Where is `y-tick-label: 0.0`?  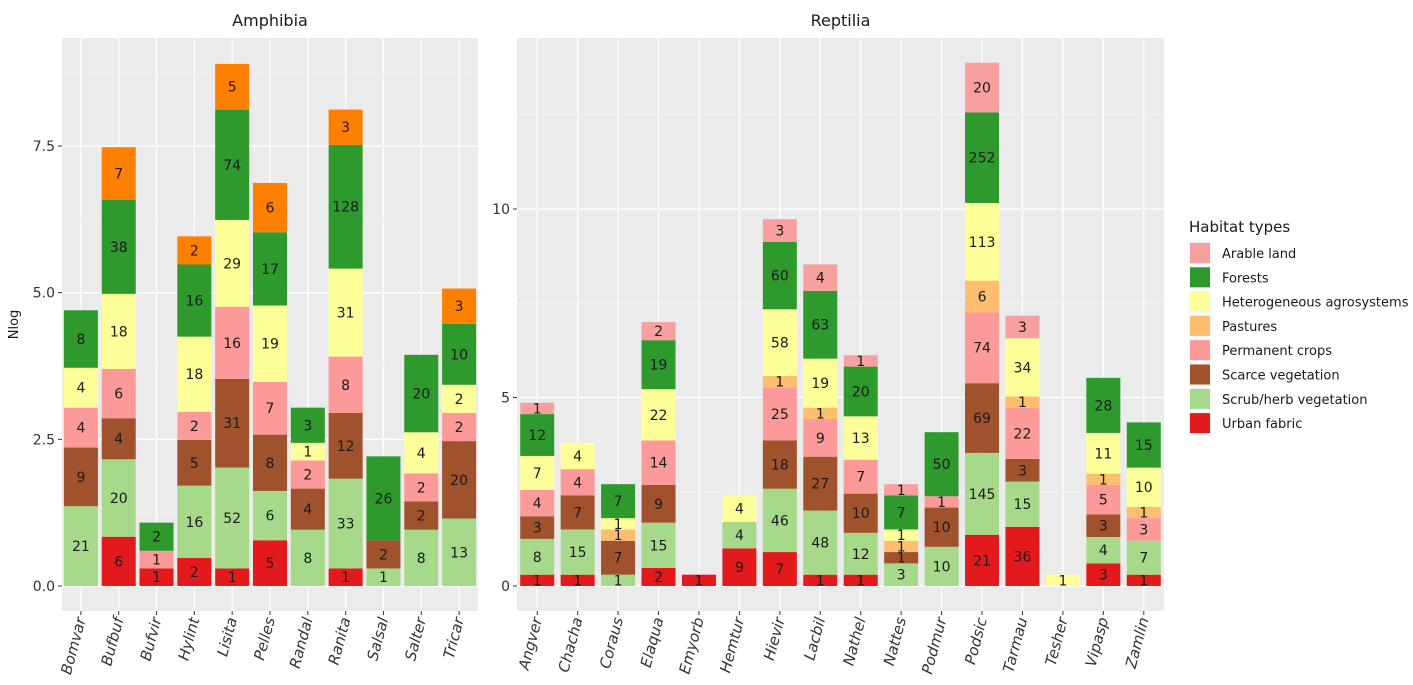
y-tick-label: 0.0 is located at coordinates (44, 587).